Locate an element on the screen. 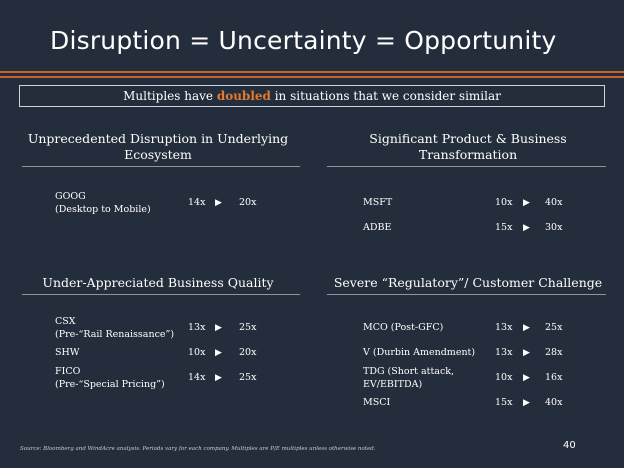  callout-text-before: Multiples have is located at coordinates (170, 96).